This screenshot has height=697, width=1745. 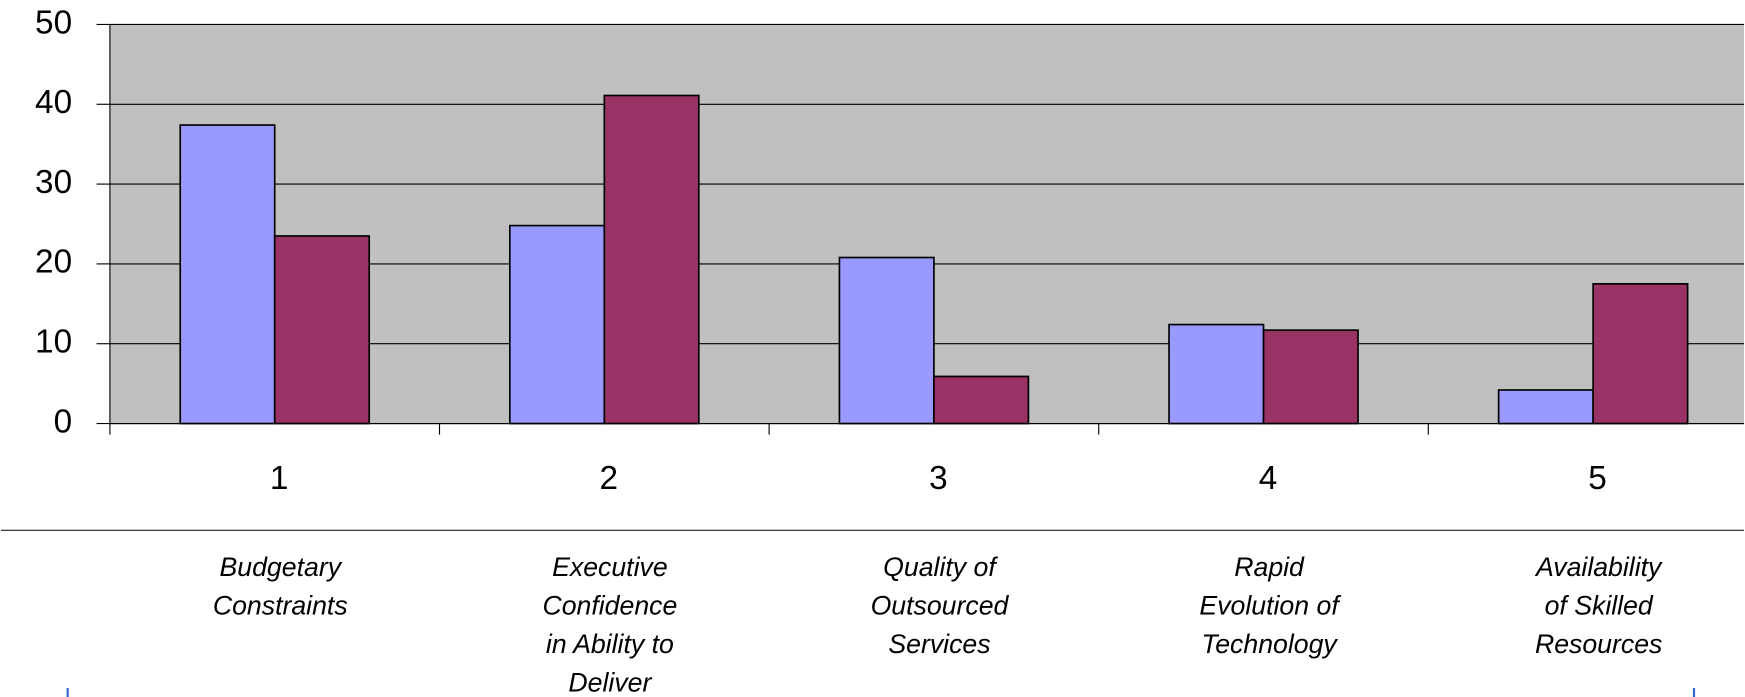 I want to click on x-tick-label: 4, so click(x=1268, y=478).